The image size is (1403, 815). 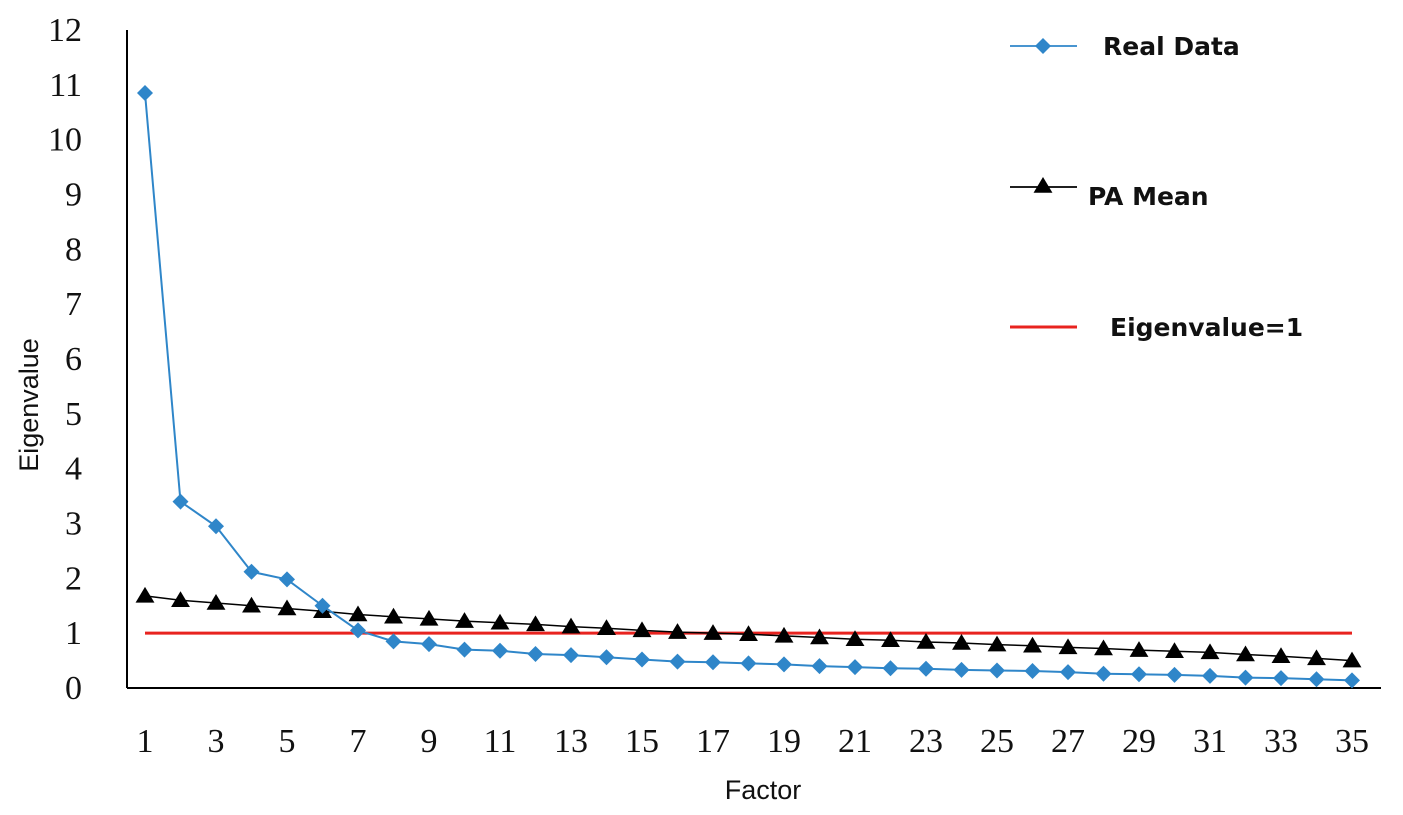 I want to click on y-axis-title: Eigenvalue, so click(x=29, y=405).